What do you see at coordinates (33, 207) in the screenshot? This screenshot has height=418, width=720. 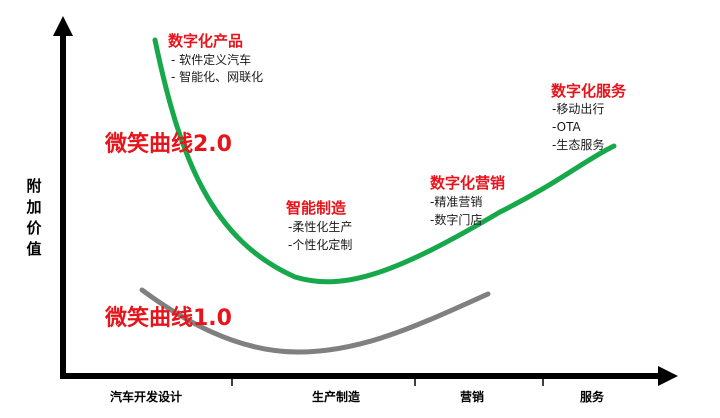 I see `y-axis-label-char-2: 加` at bounding box center [33, 207].